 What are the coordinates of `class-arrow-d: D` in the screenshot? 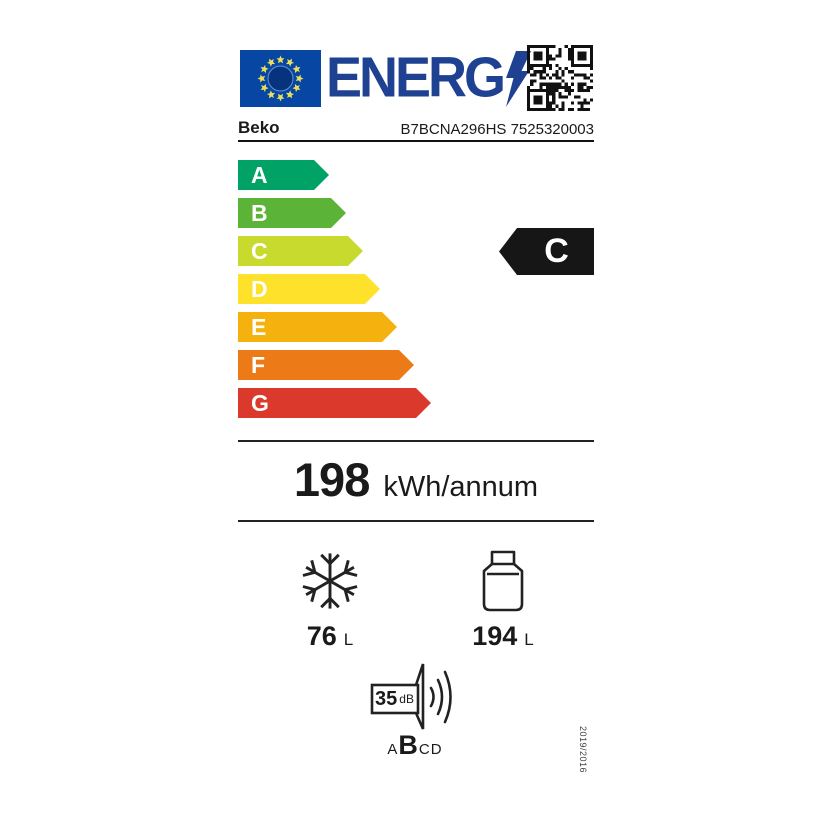 It's located at (309, 289).